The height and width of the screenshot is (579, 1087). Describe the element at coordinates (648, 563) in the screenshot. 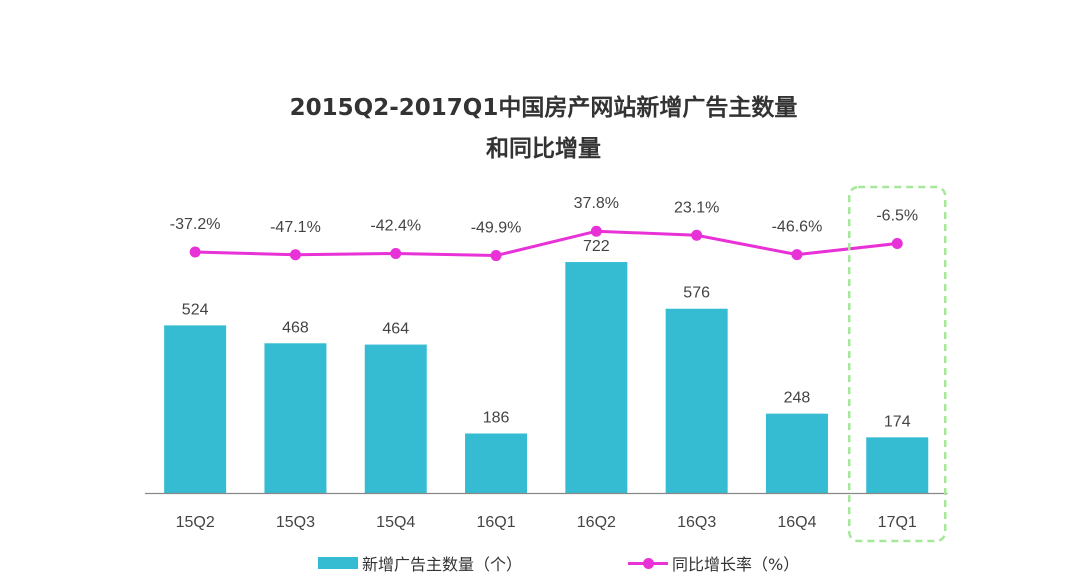

I see `legend-line-swatch` at that location.